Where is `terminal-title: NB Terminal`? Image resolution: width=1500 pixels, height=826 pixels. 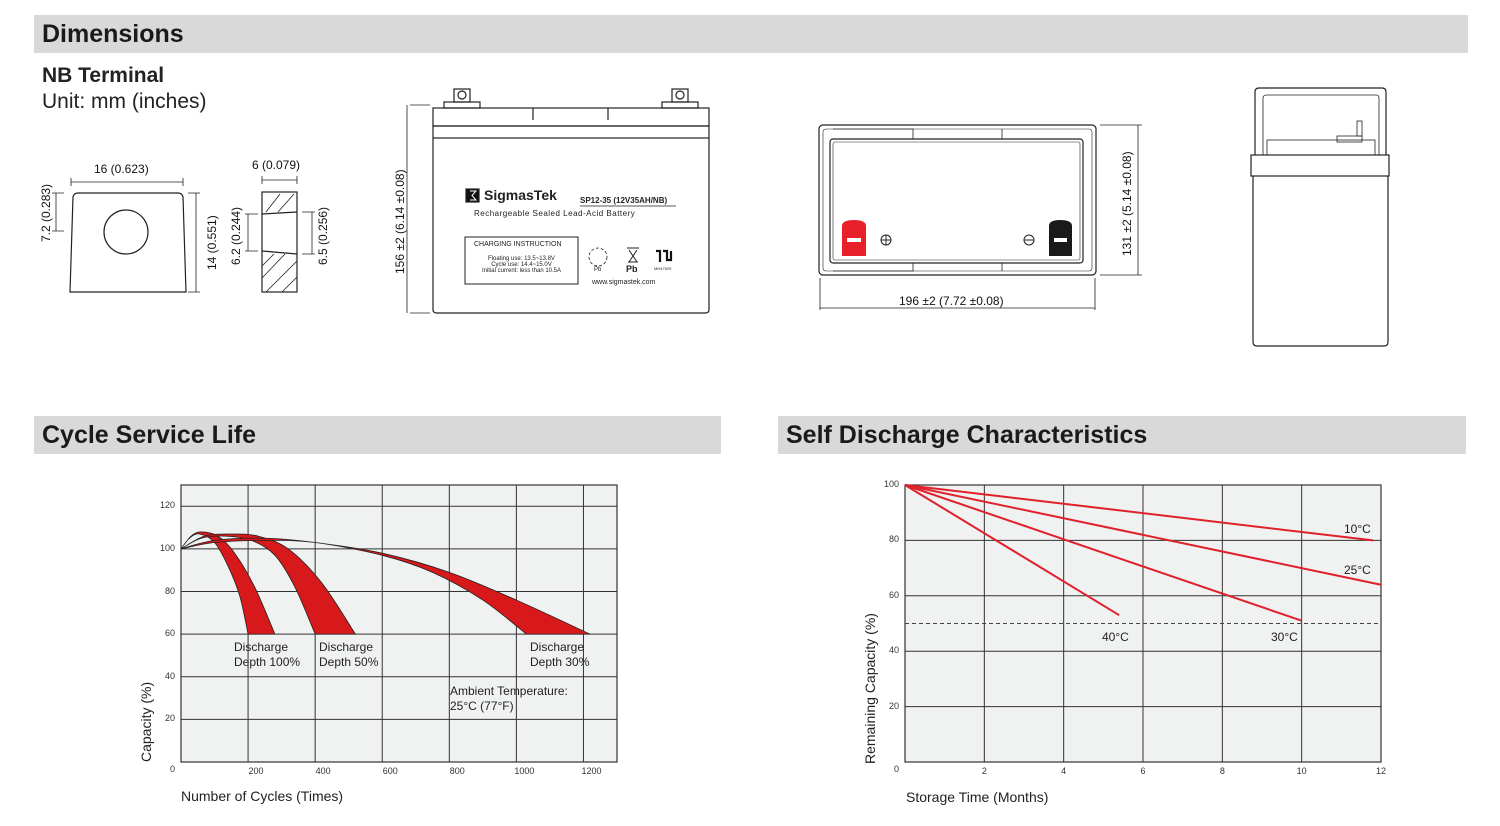 terminal-title: NB Terminal is located at coordinates (103, 75).